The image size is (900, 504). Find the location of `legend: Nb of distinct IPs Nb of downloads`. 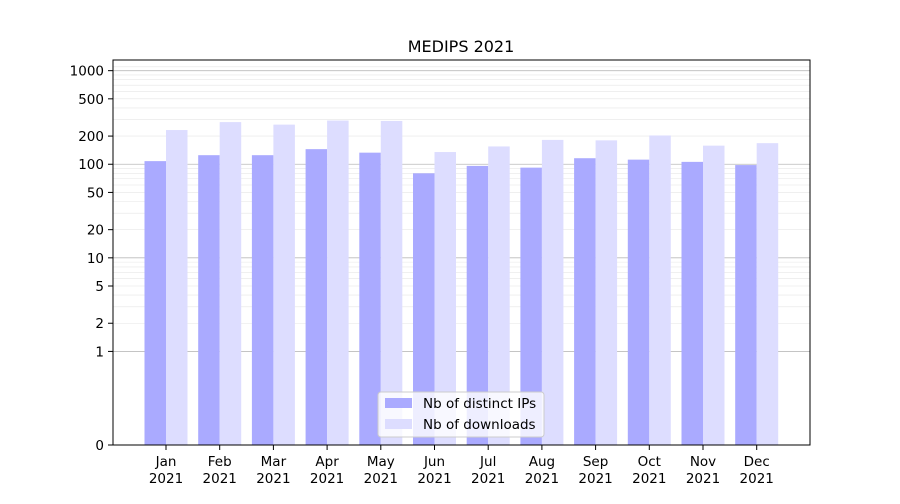

legend: Nb of distinct IPs Nb of downloads is located at coordinates (461, 414).